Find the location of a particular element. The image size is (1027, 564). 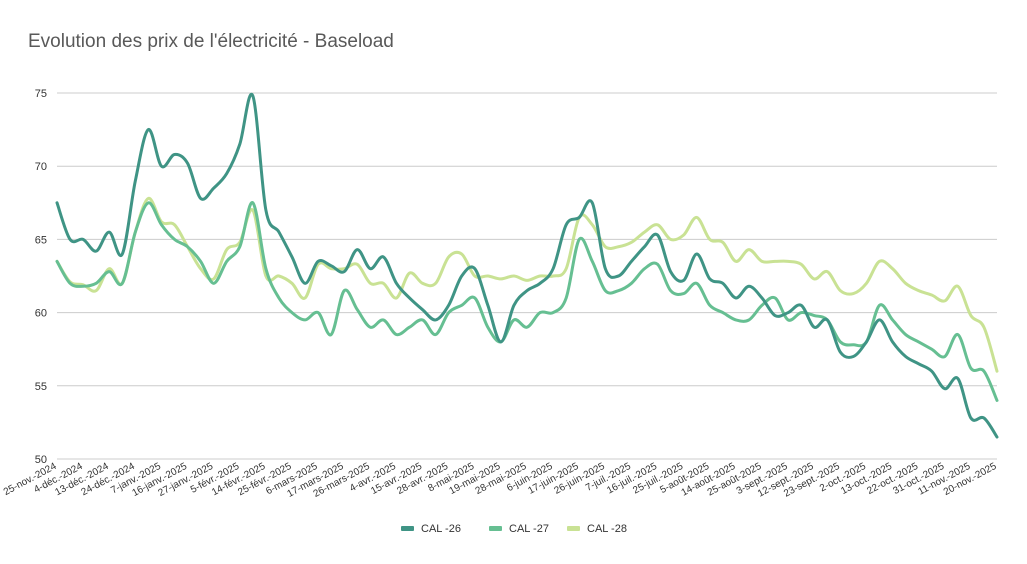

y-tick-label: 60 is located at coordinates (41, 314).